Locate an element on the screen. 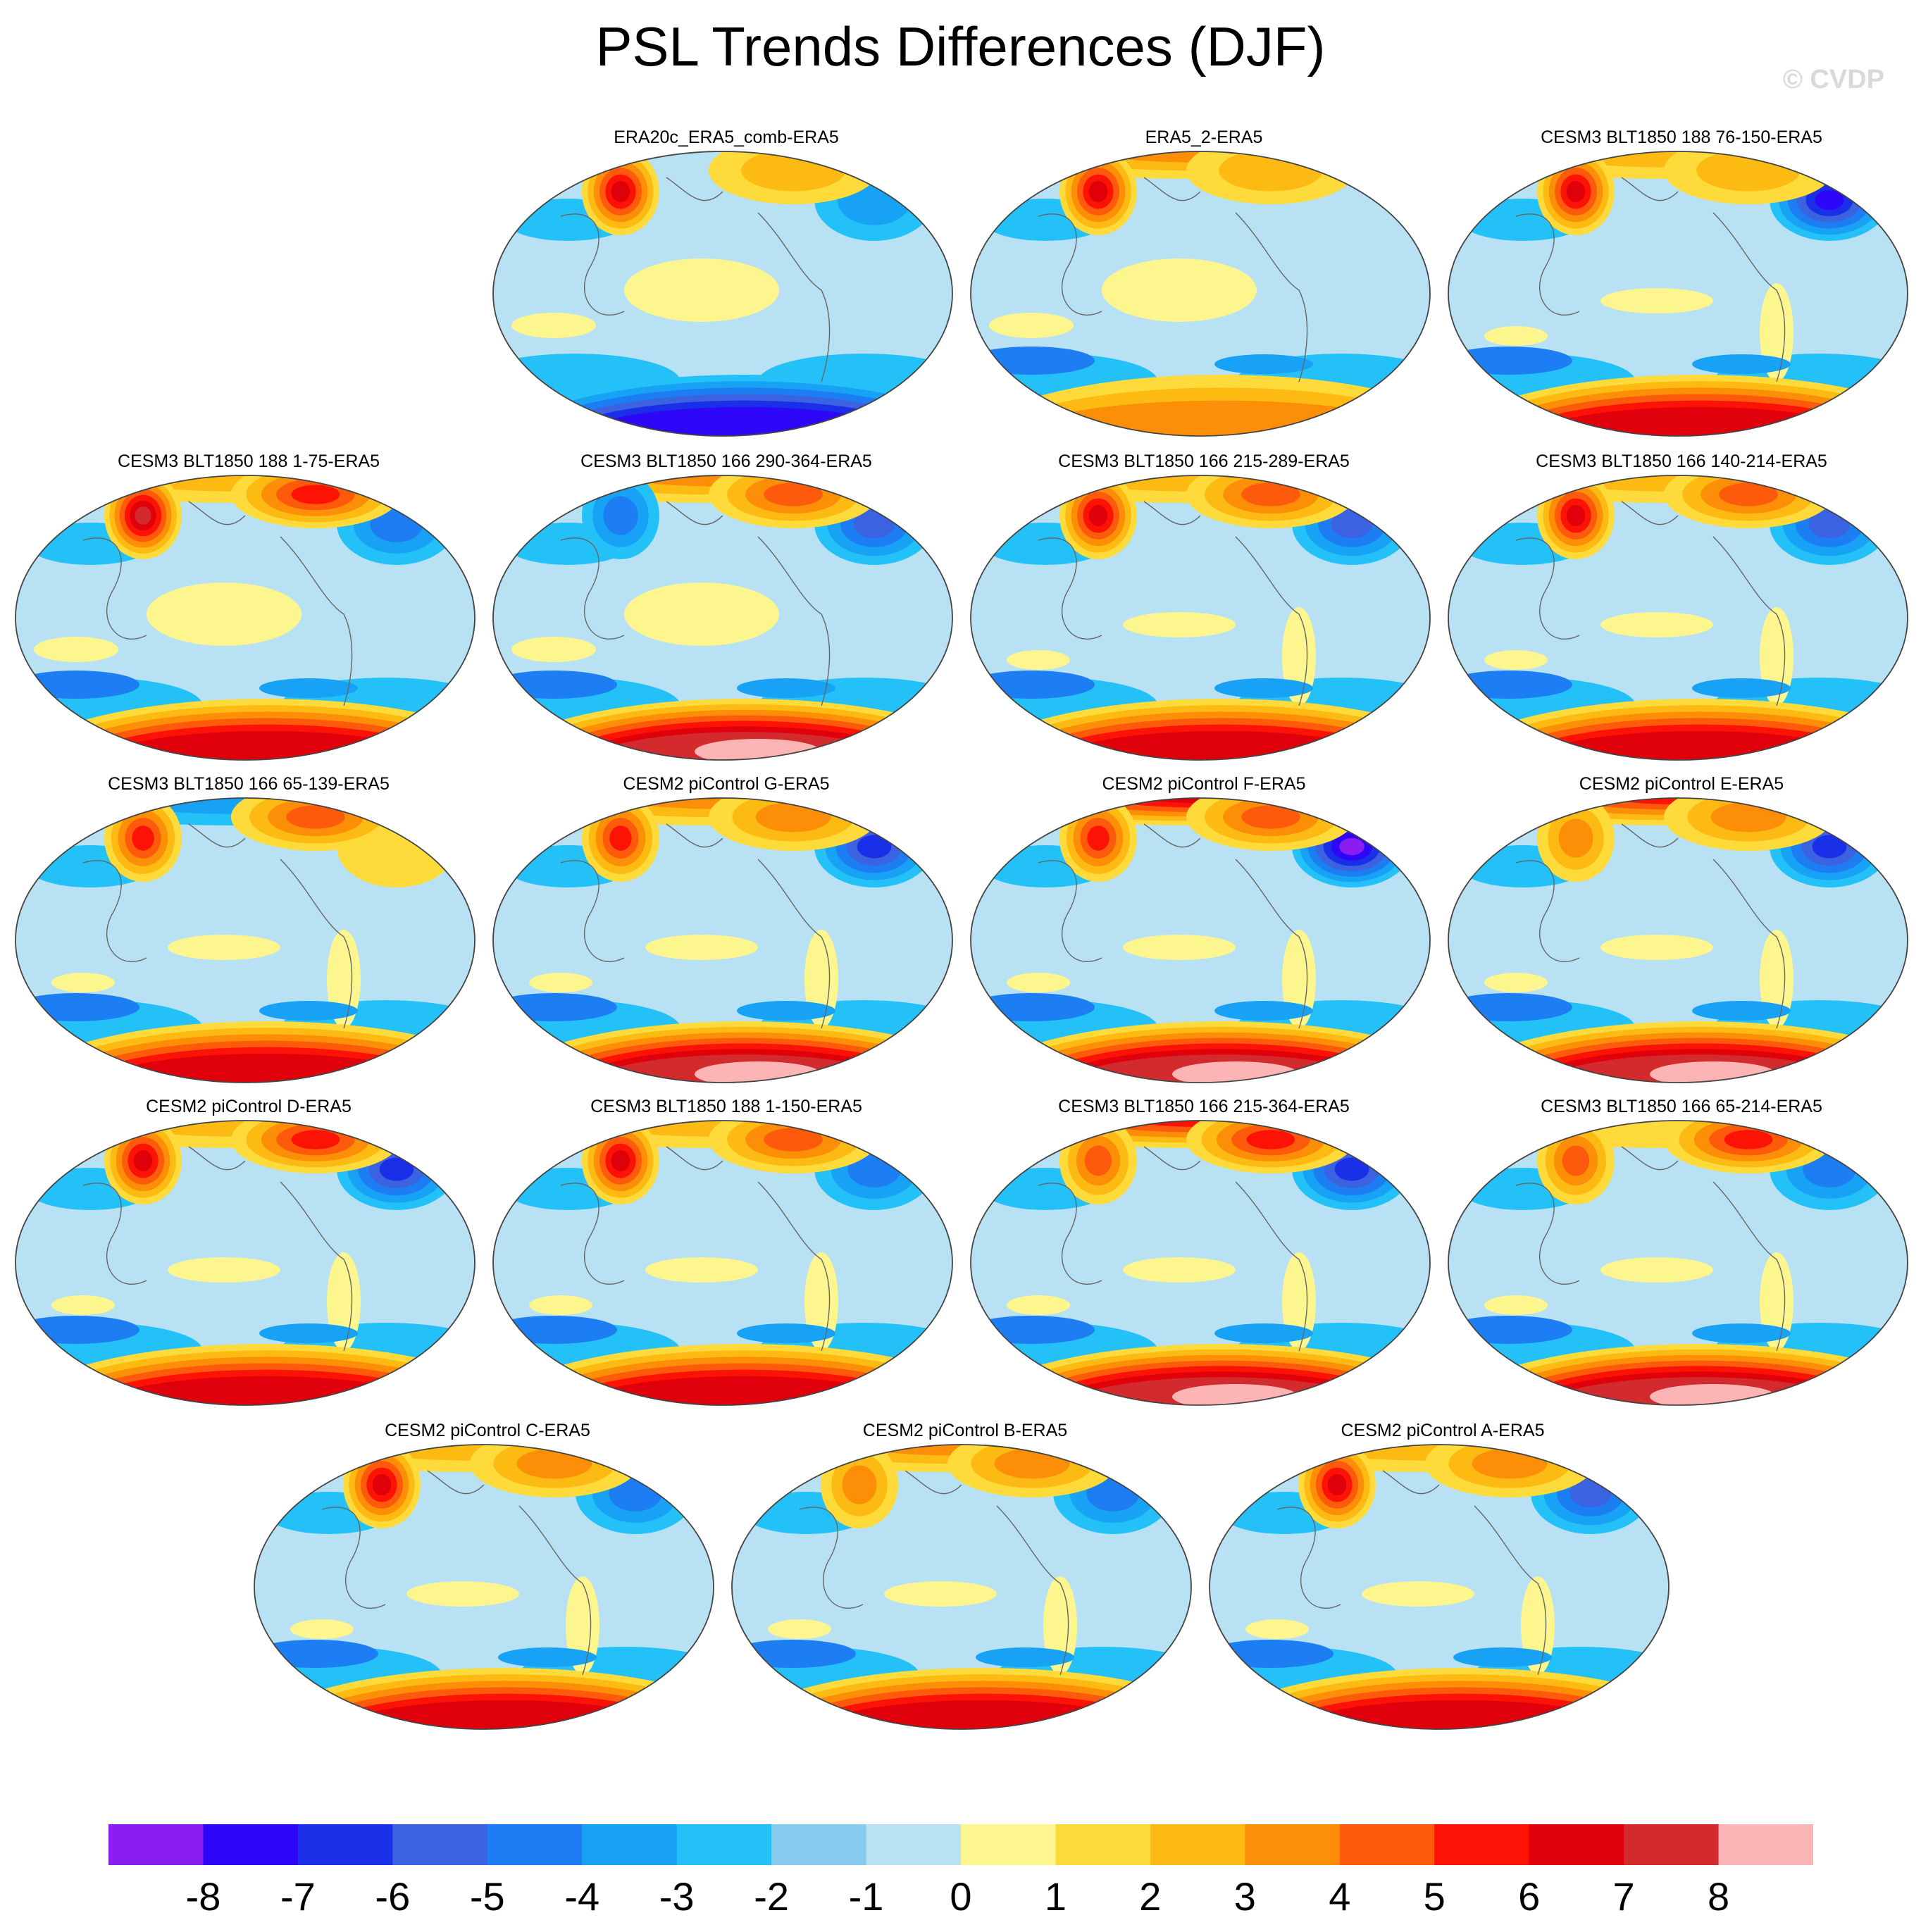  panel-title: CESM3 BLT1850 166 140-214-ERA5 is located at coordinates (1681, 461).